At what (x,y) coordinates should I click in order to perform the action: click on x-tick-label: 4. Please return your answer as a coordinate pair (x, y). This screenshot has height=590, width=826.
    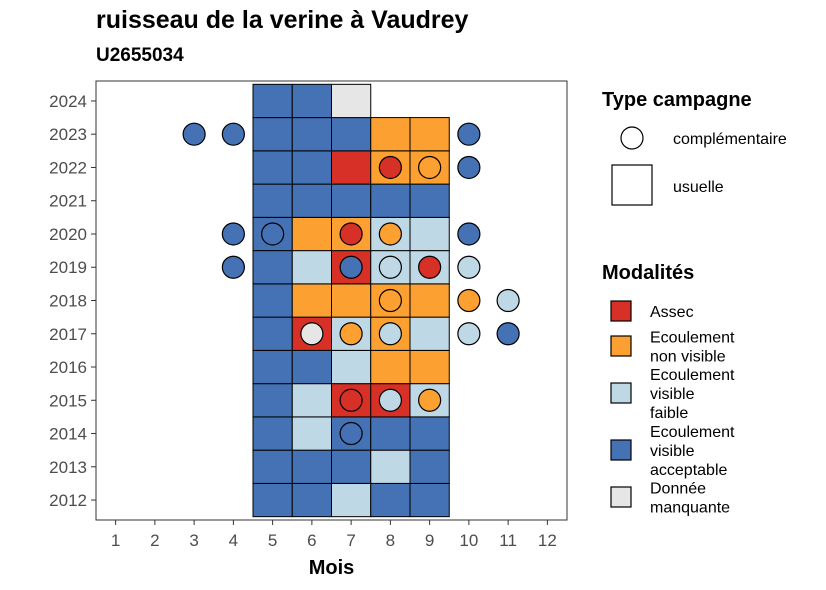
    Looking at the image, I should click on (233, 540).